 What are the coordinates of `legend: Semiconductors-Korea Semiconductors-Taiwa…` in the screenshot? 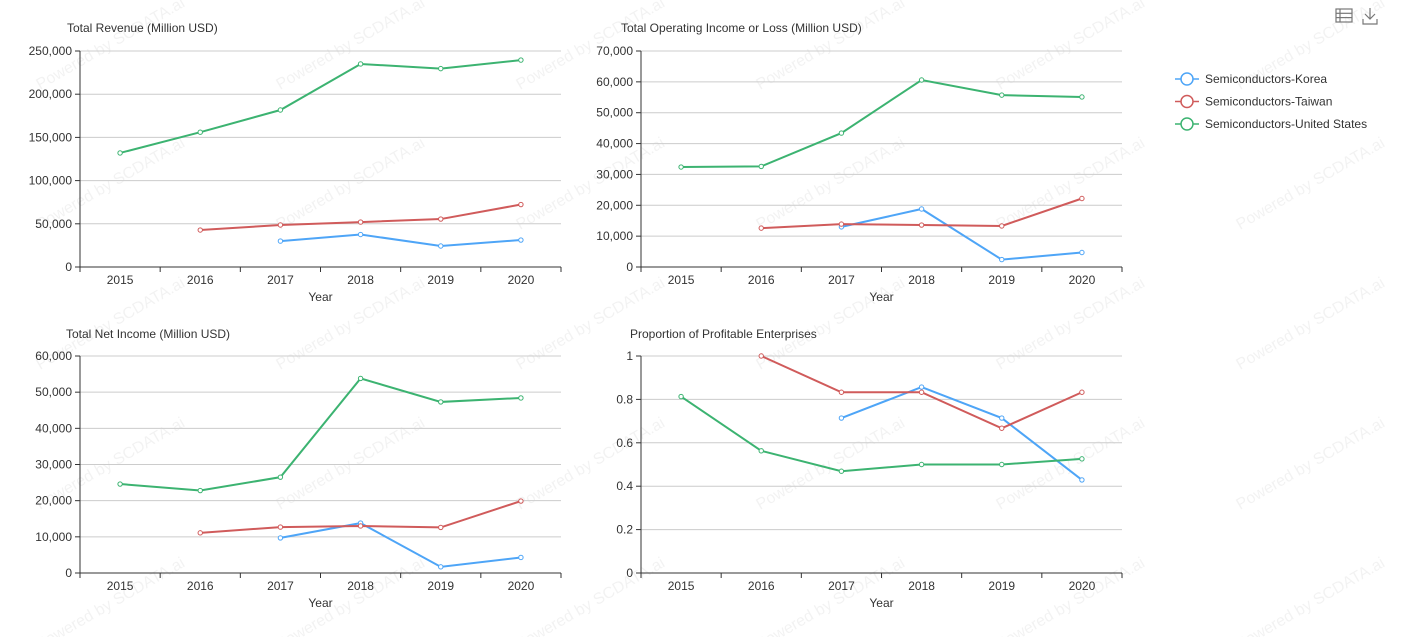 It's located at (1271, 101).